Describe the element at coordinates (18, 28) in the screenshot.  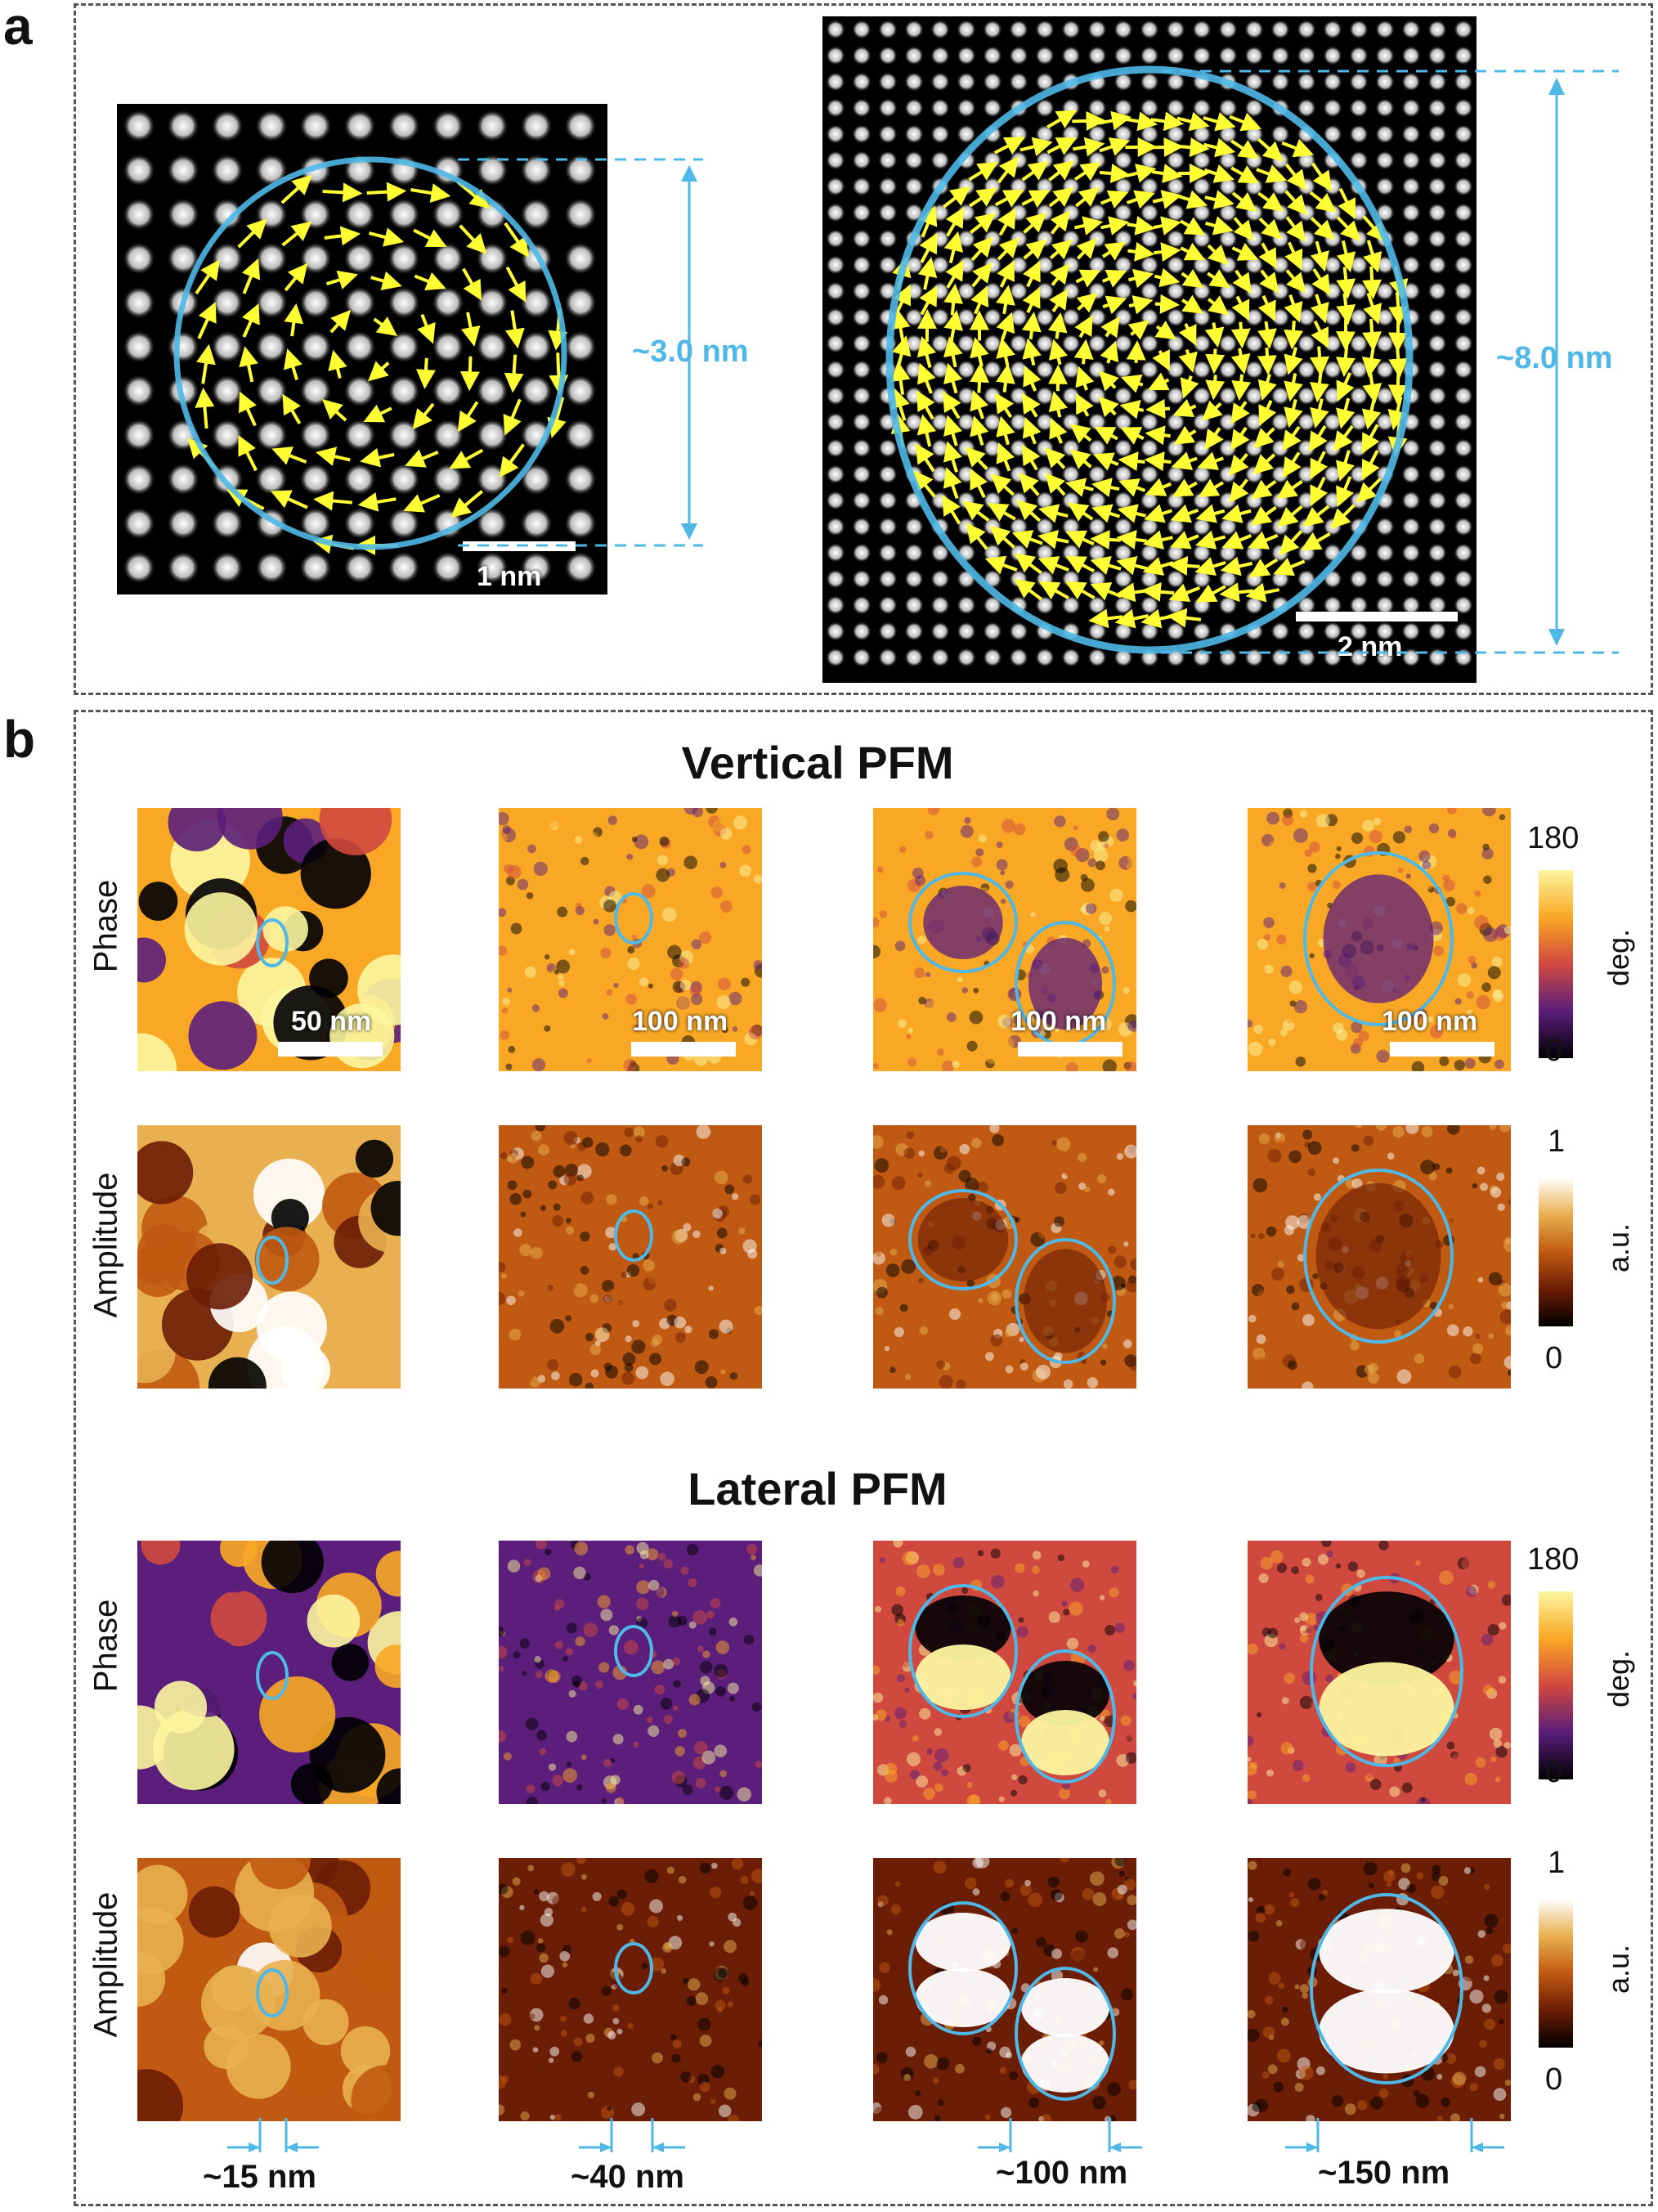
I see `panel-a-letter: a` at that location.